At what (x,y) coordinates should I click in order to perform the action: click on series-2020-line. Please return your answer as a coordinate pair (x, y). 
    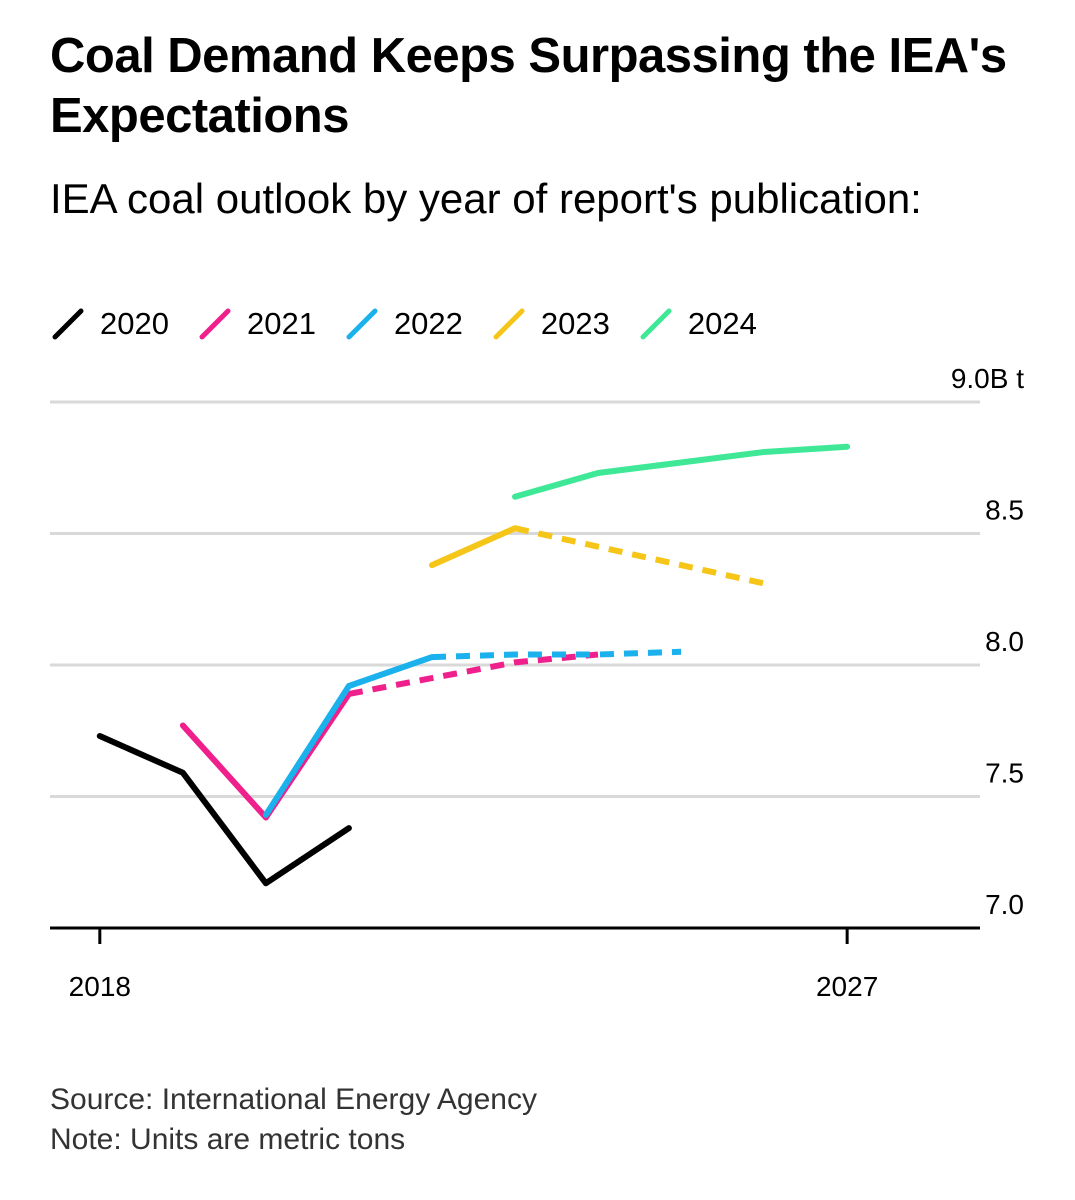
    Looking at the image, I should click on (224, 810).